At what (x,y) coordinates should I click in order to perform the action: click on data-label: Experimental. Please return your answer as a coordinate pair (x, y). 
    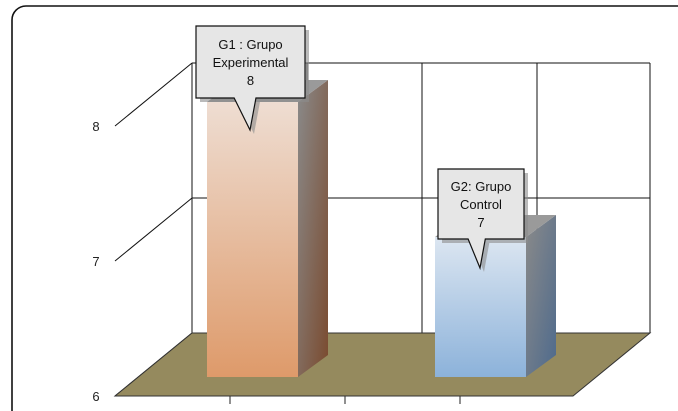
    Looking at the image, I should click on (251, 62).